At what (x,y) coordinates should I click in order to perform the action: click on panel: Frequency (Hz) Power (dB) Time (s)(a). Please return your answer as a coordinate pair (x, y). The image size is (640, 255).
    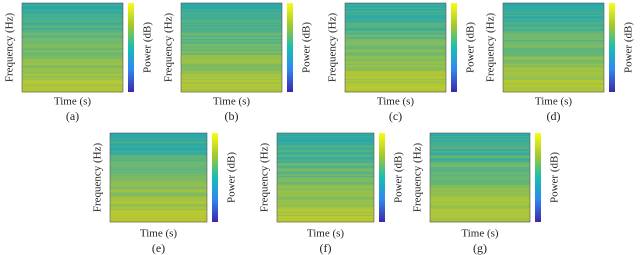
    Looking at the image, I should click on (79, 62).